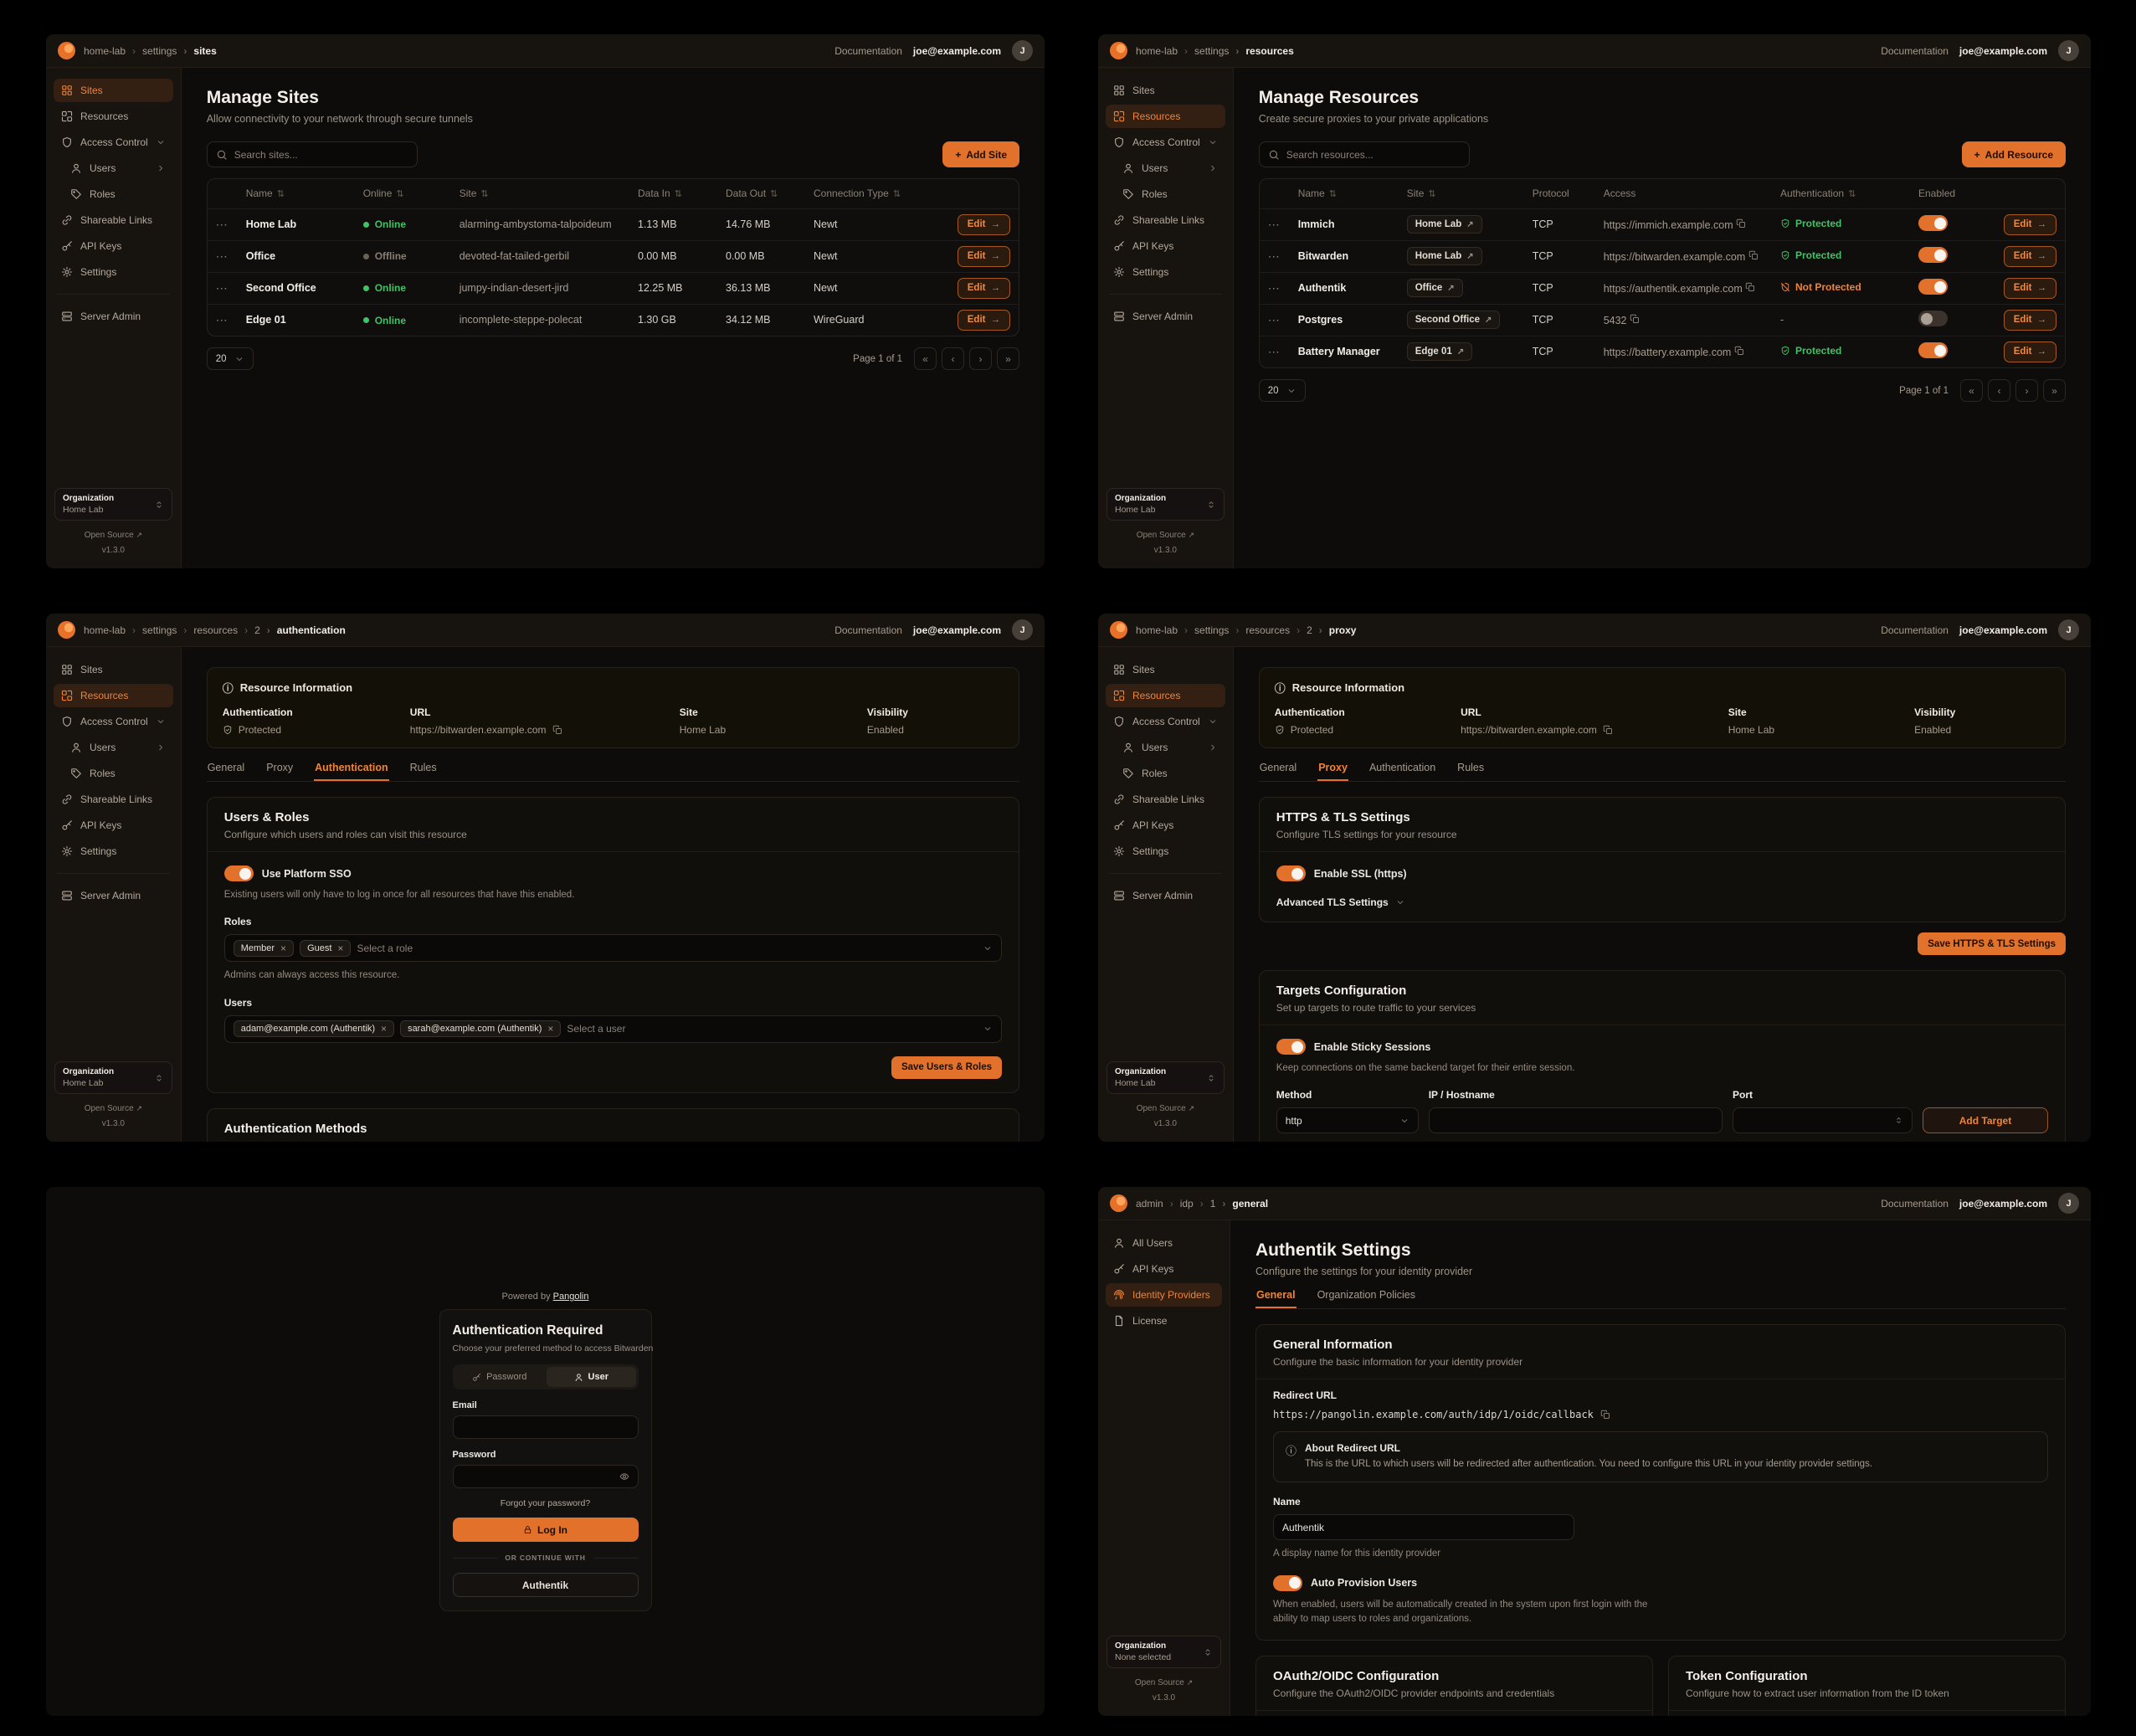 The width and height of the screenshot is (2136, 1736). Describe the element at coordinates (1170, 747) in the screenshot. I see `sidebar-item-users: Users` at that location.